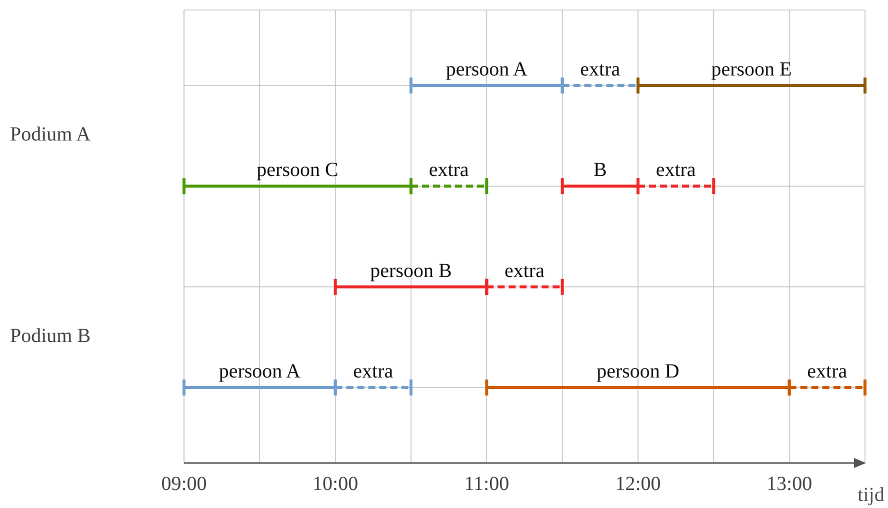 This screenshot has width=888, height=508. Describe the element at coordinates (51, 134) in the screenshot. I see `y-tick-label: Podium A` at that location.